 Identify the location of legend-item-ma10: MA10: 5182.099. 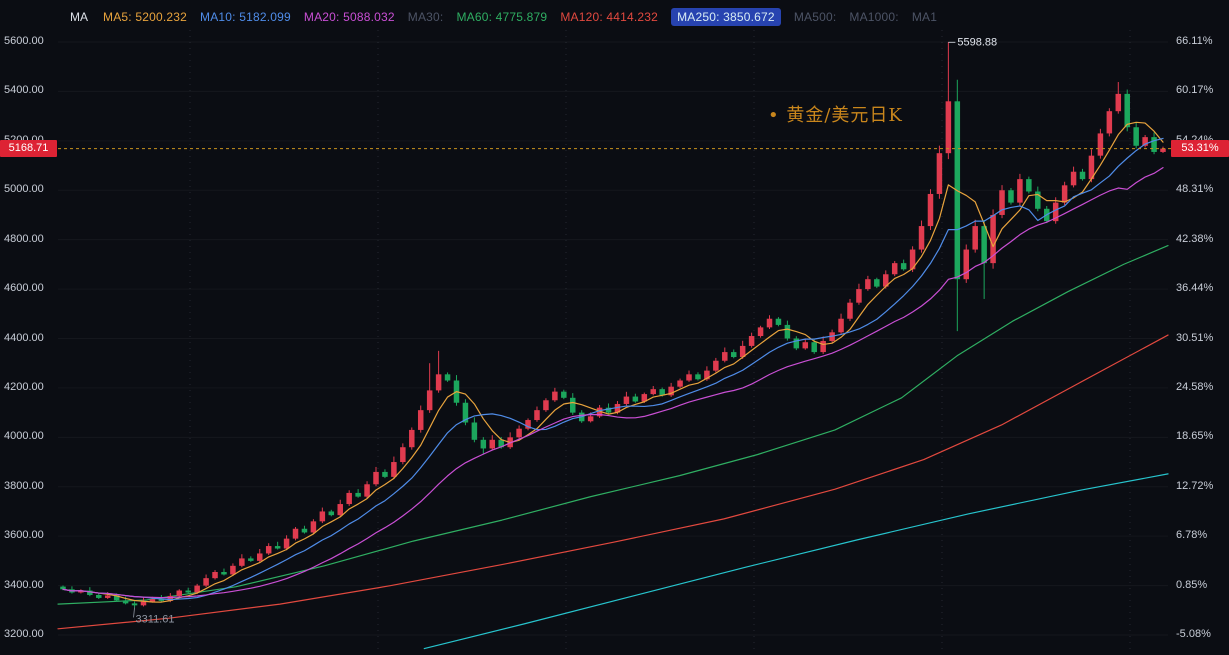
(245, 17).